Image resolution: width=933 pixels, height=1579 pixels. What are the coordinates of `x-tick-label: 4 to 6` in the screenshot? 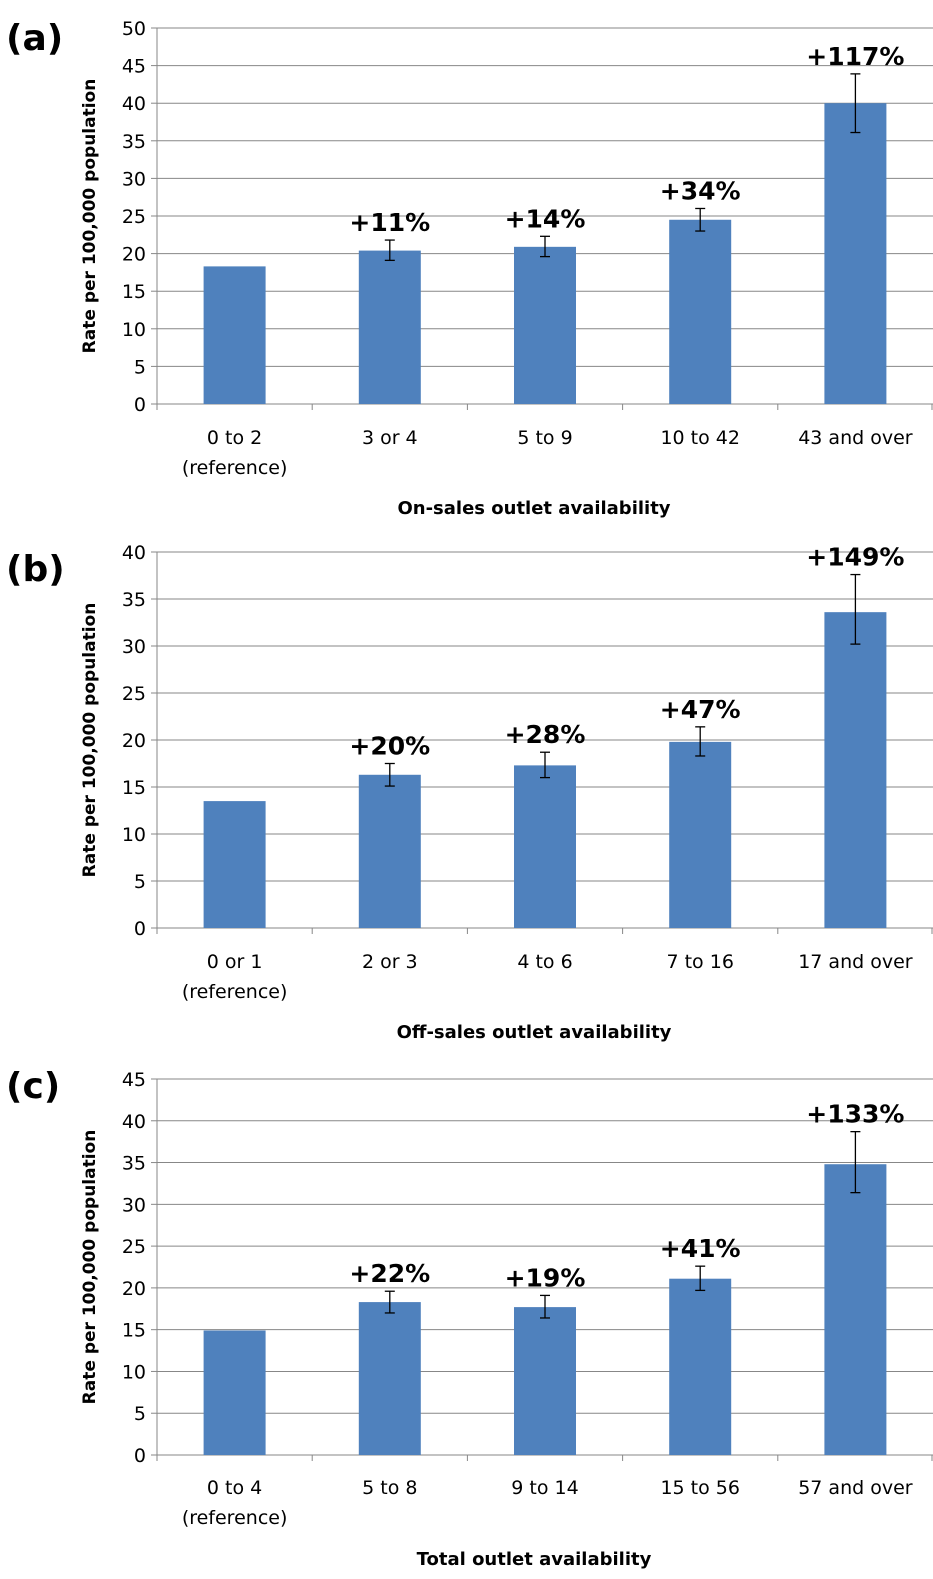 It's located at (544, 962).